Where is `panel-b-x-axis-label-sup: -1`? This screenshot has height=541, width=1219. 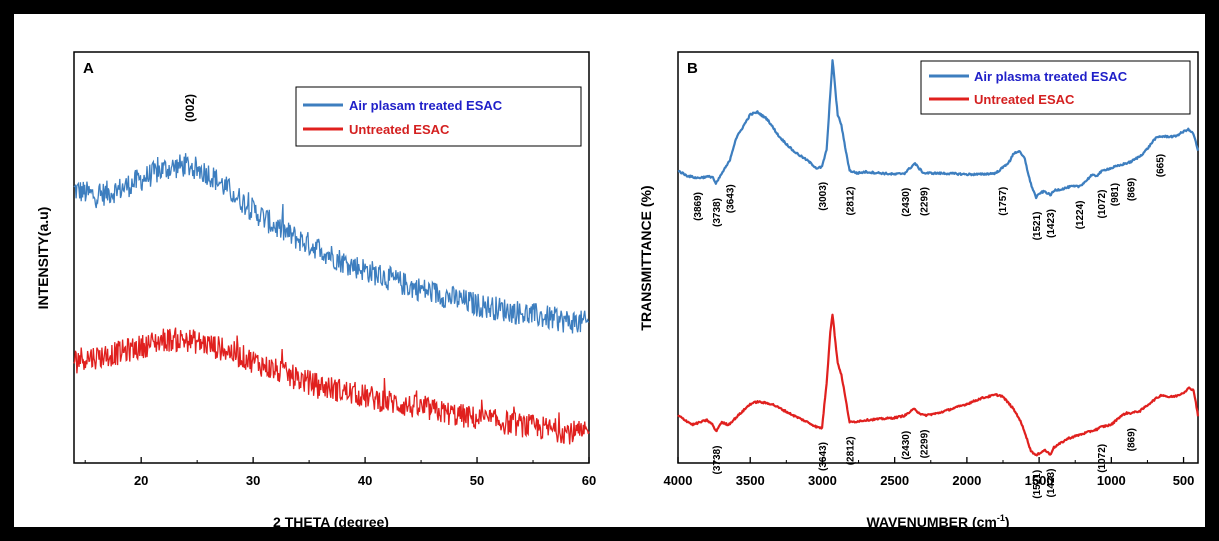 panel-b-x-axis-label-sup: -1 is located at coordinates (1001, 518).